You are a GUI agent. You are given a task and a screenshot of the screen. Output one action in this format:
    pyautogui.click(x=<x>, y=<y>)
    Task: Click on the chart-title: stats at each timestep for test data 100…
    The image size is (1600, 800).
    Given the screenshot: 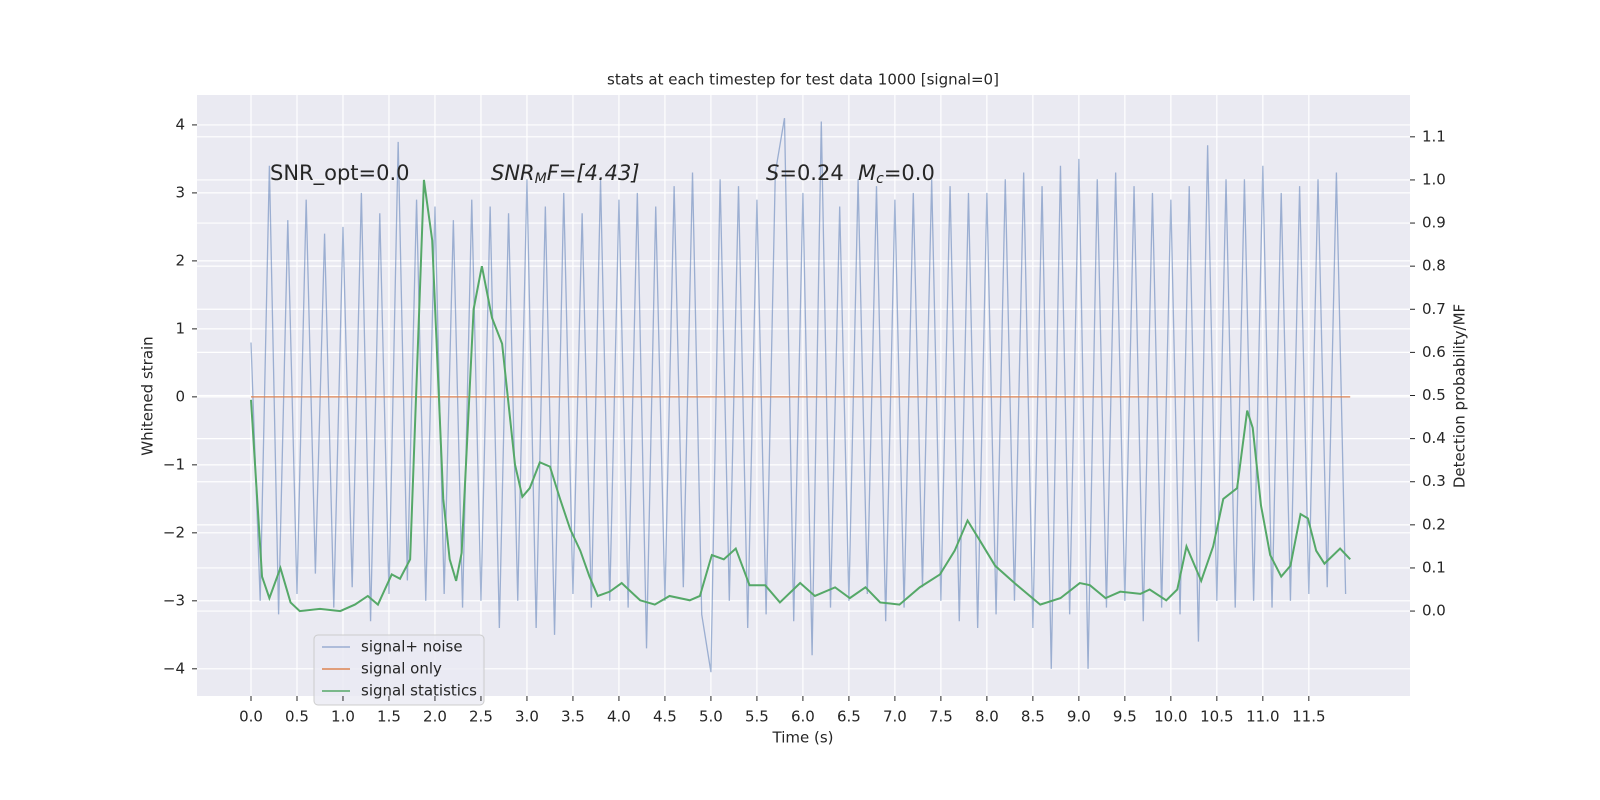 What is the action you would take?
    pyautogui.click(x=803, y=80)
    